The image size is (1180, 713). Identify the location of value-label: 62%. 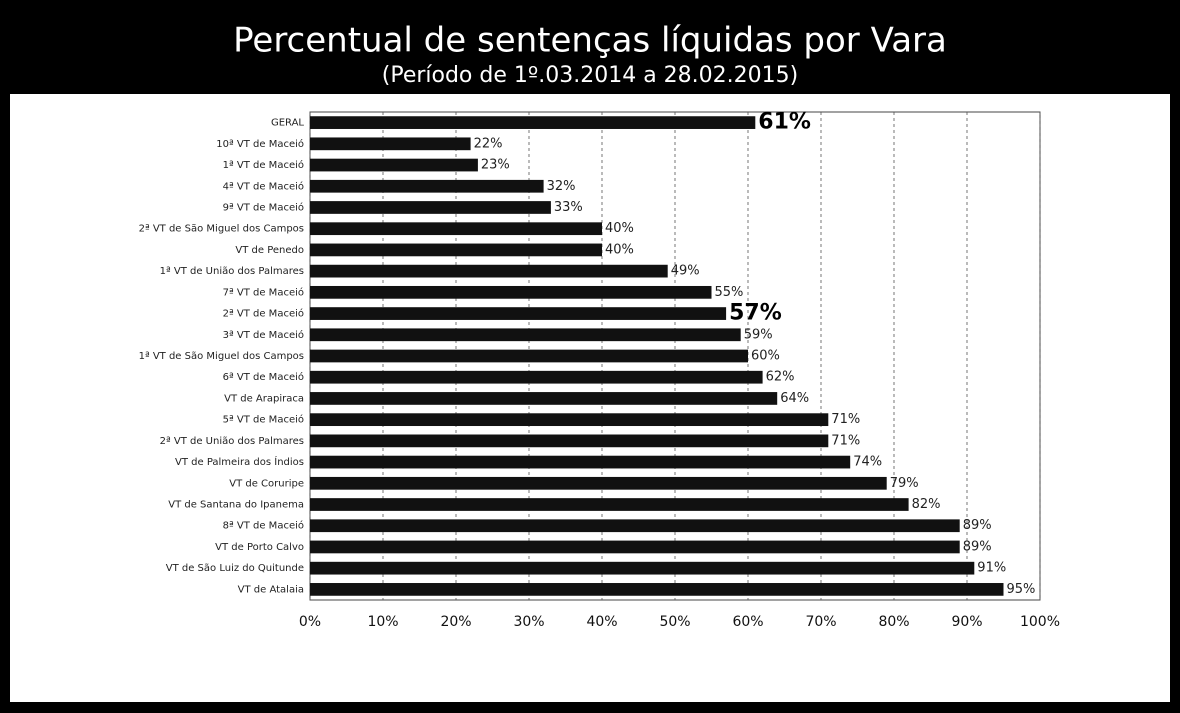
(780, 377).